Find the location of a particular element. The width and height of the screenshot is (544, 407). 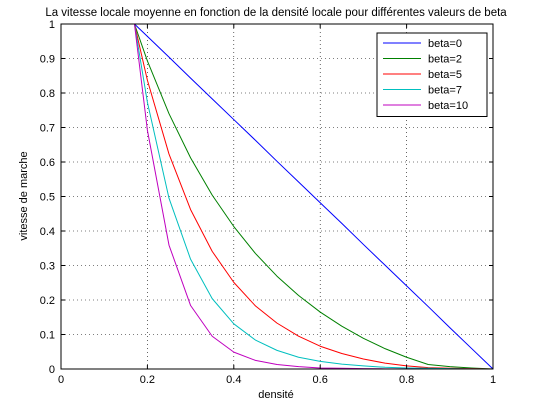

y-tick-label: 0.1 is located at coordinates (47, 336).